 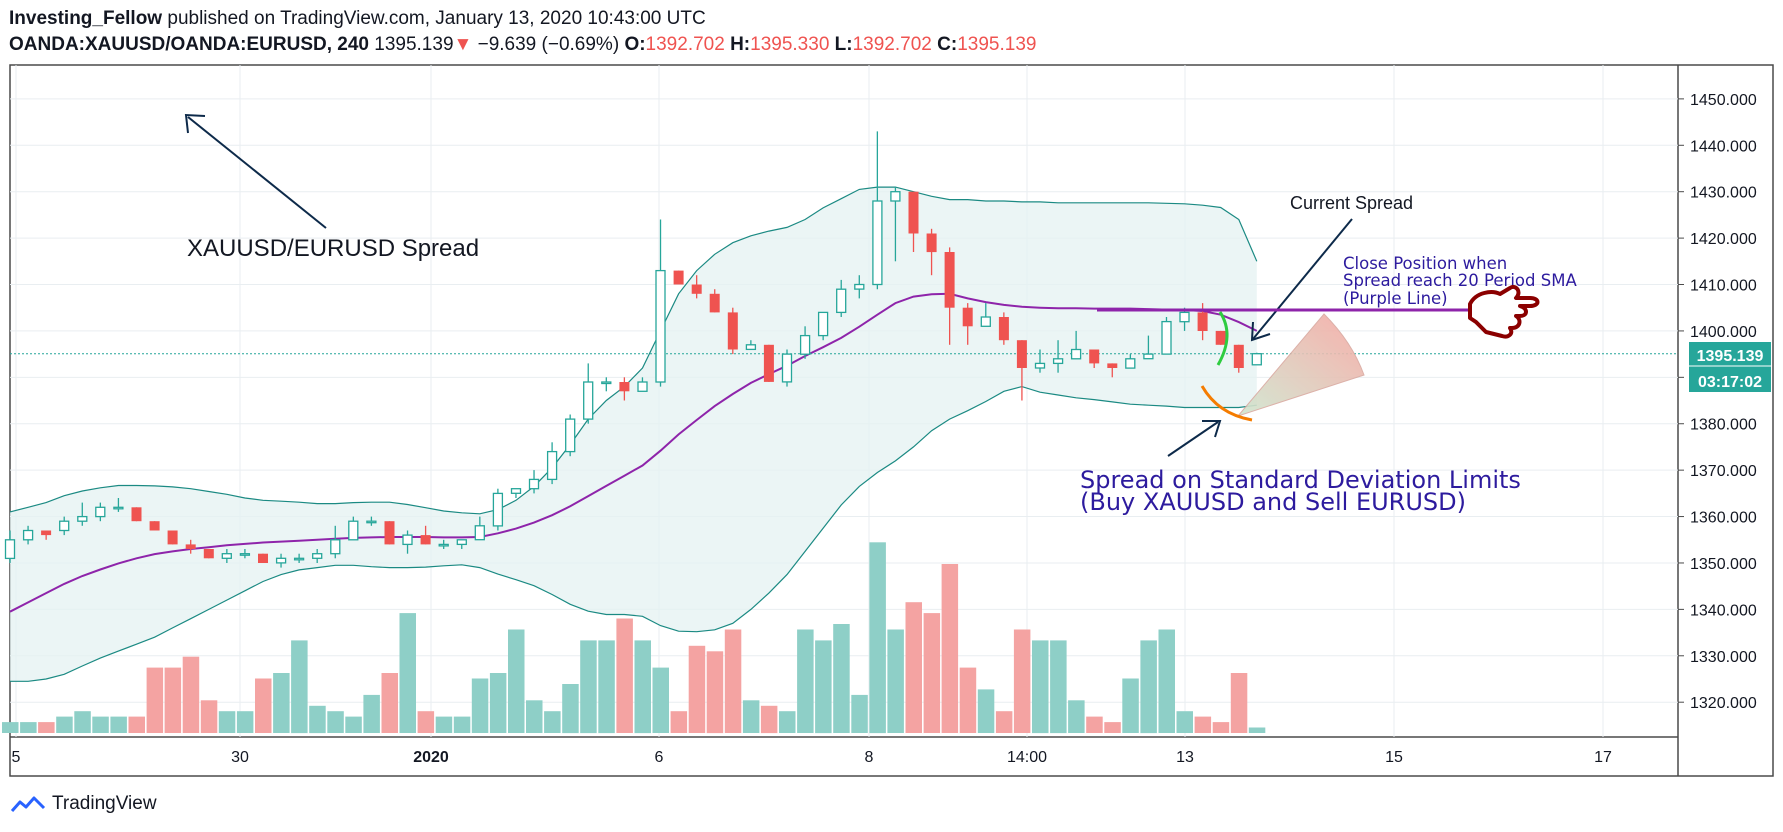 What do you see at coordinates (1603, 757) in the screenshot?
I see `time-tick-label: 17` at bounding box center [1603, 757].